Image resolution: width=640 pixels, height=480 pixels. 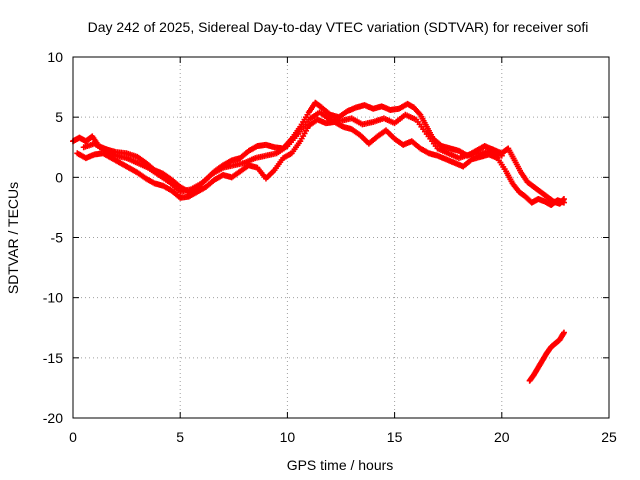 I want to click on y-tick-label: 0, so click(x=59, y=177).